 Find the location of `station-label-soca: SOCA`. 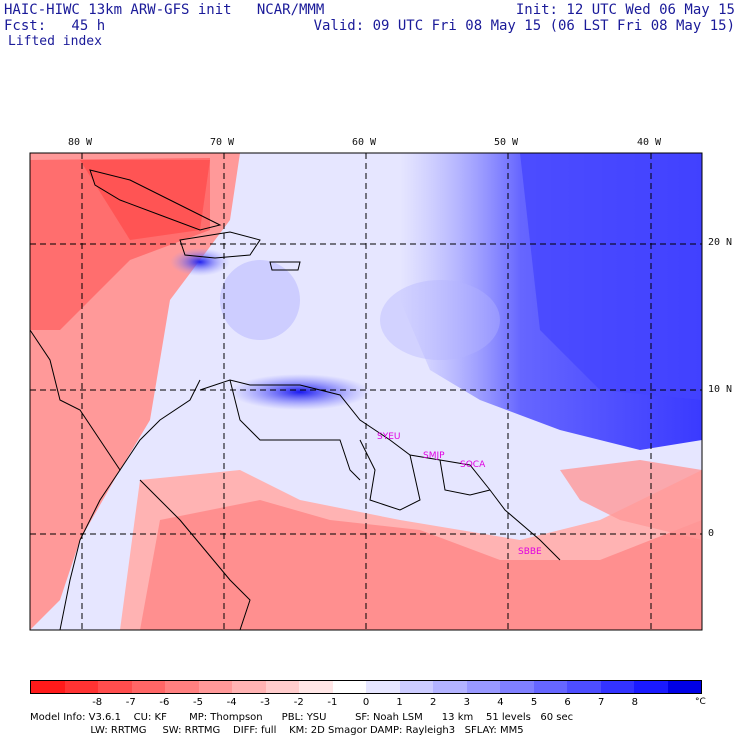

station-label-soca: SOCA is located at coordinates (473, 465).